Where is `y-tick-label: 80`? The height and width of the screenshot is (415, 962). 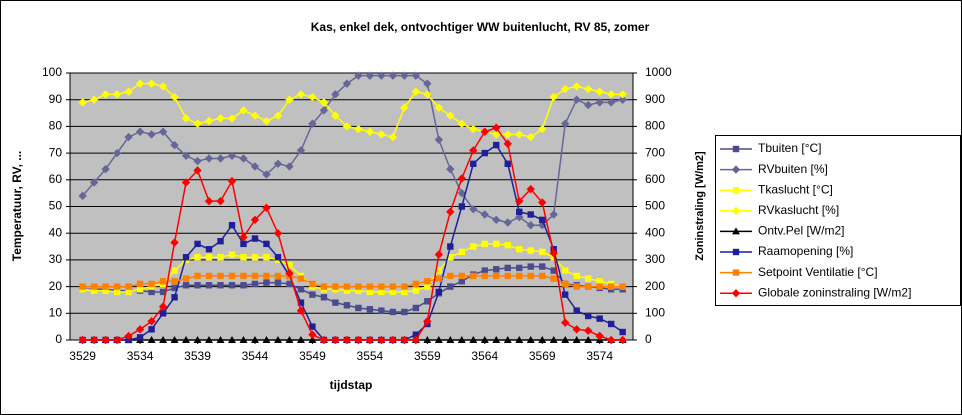
y-tick-label: 80 is located at coordinates (56, 126).